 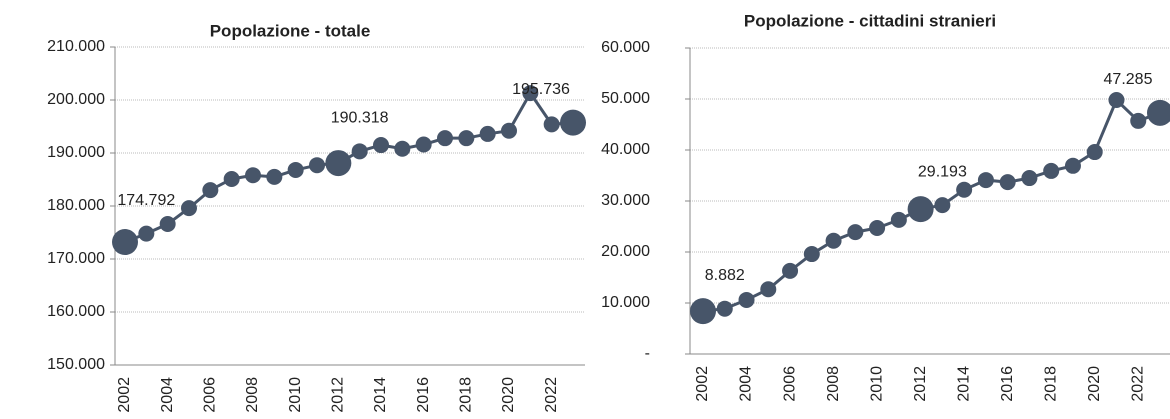 What do you see at coordinates (625, 302) in the screenshot?
I see `y-tick-label: 10.000` at bounding box center [625, 302].